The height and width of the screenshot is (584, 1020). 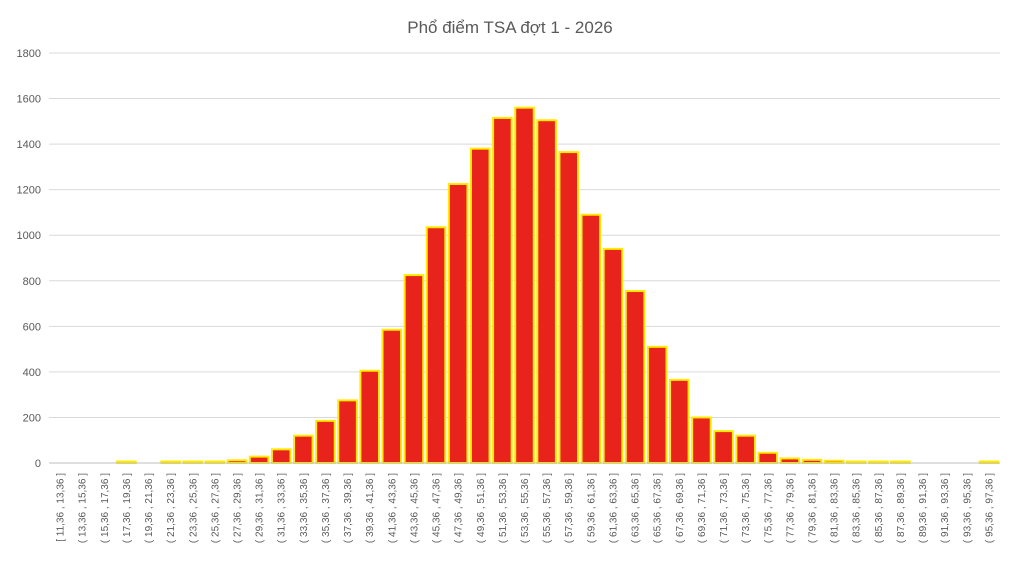 What do you see at coordinates (171, 508) in the screenshot?
I see `x-tick-label: ( 21,36 , 23,36 ]` at bounding box center [171, 508].